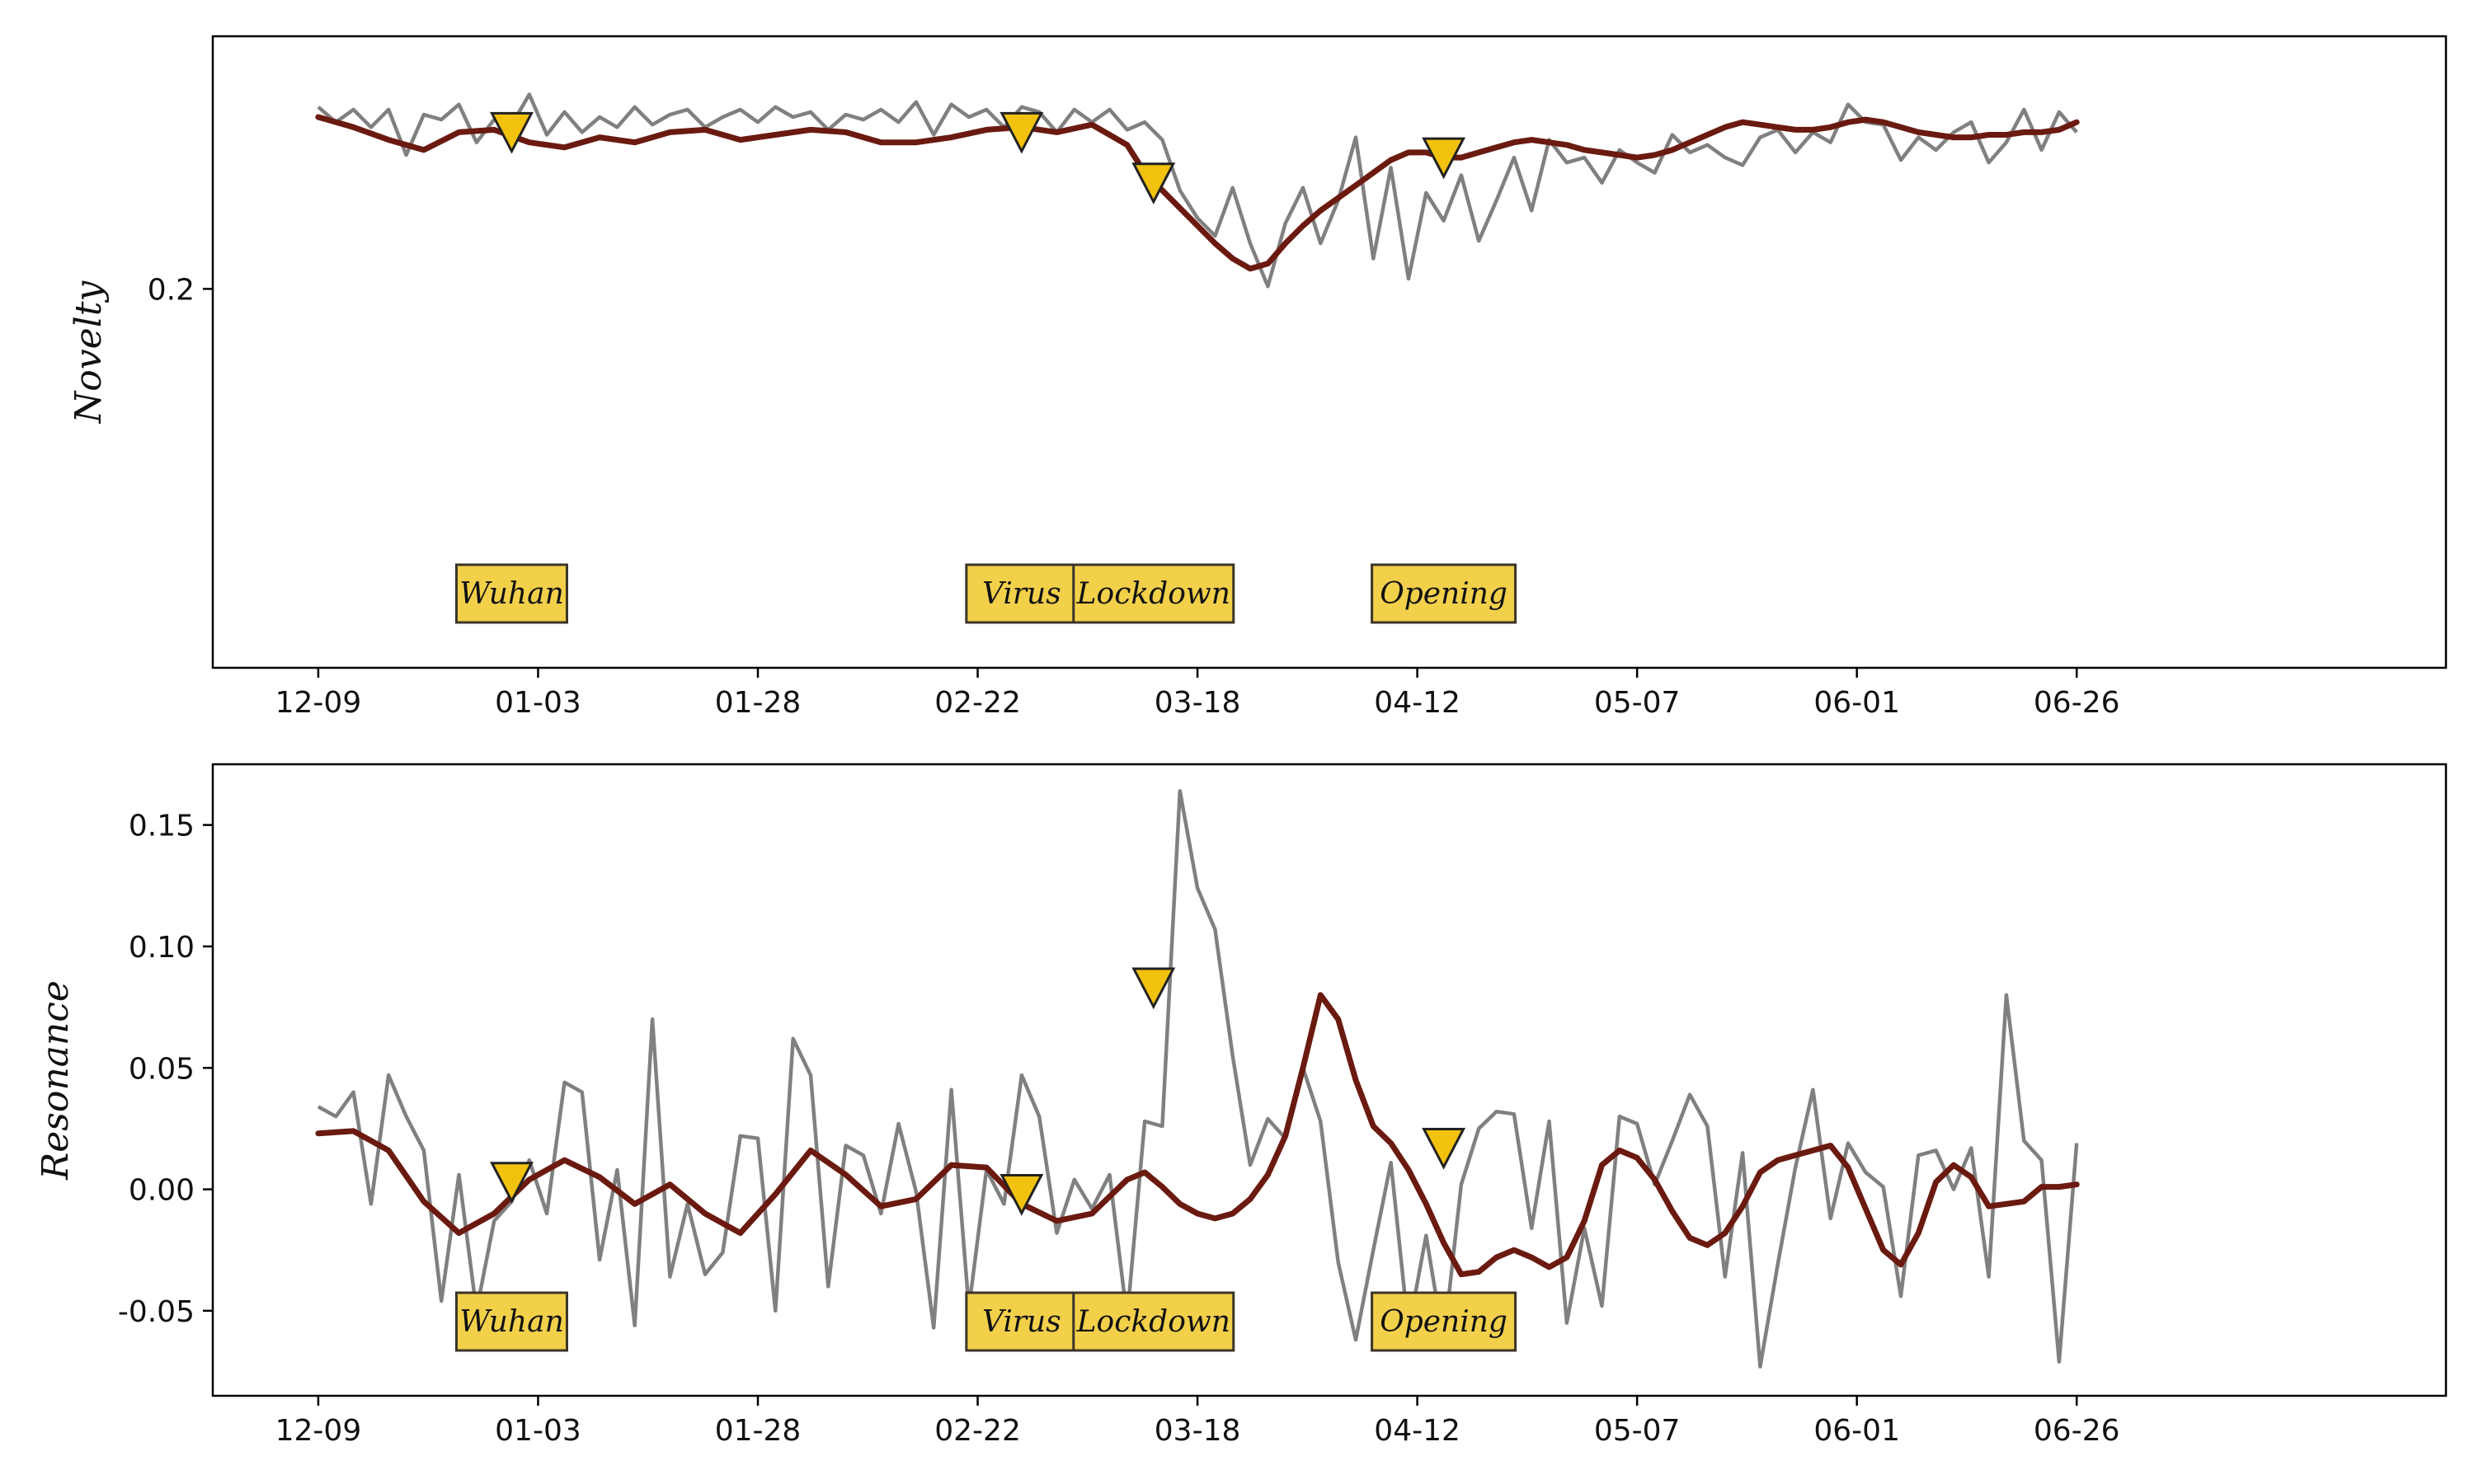  What do you see at coordinates (89, 352) in the screenshot?
I see `y-axis-label: Novelty` at bounding box center [89, 352].